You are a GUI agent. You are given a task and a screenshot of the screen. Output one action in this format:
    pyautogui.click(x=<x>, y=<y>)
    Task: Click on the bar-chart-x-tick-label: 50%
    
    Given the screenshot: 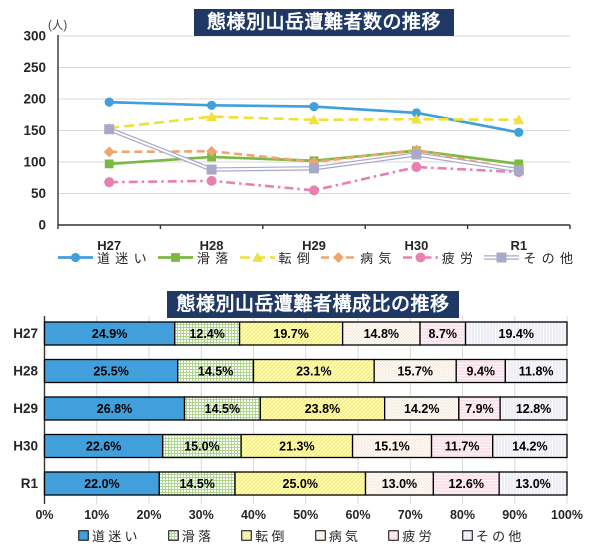 What is the action you would take?
    pyautogui.click(x=305, y=515)
    